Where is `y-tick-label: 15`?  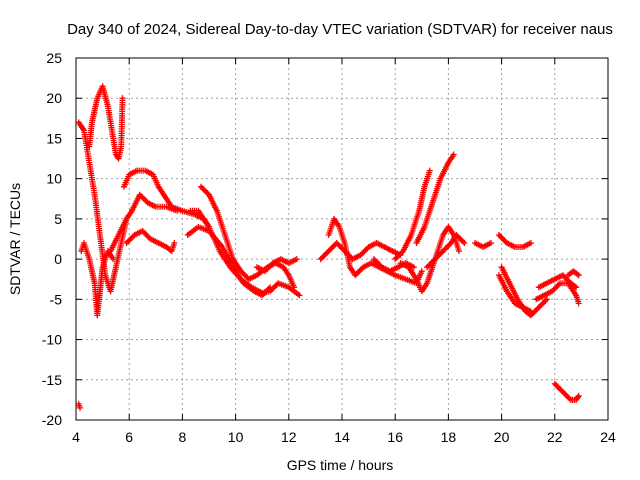 y-tick-label: 15 is located at coordinates (54, 138).